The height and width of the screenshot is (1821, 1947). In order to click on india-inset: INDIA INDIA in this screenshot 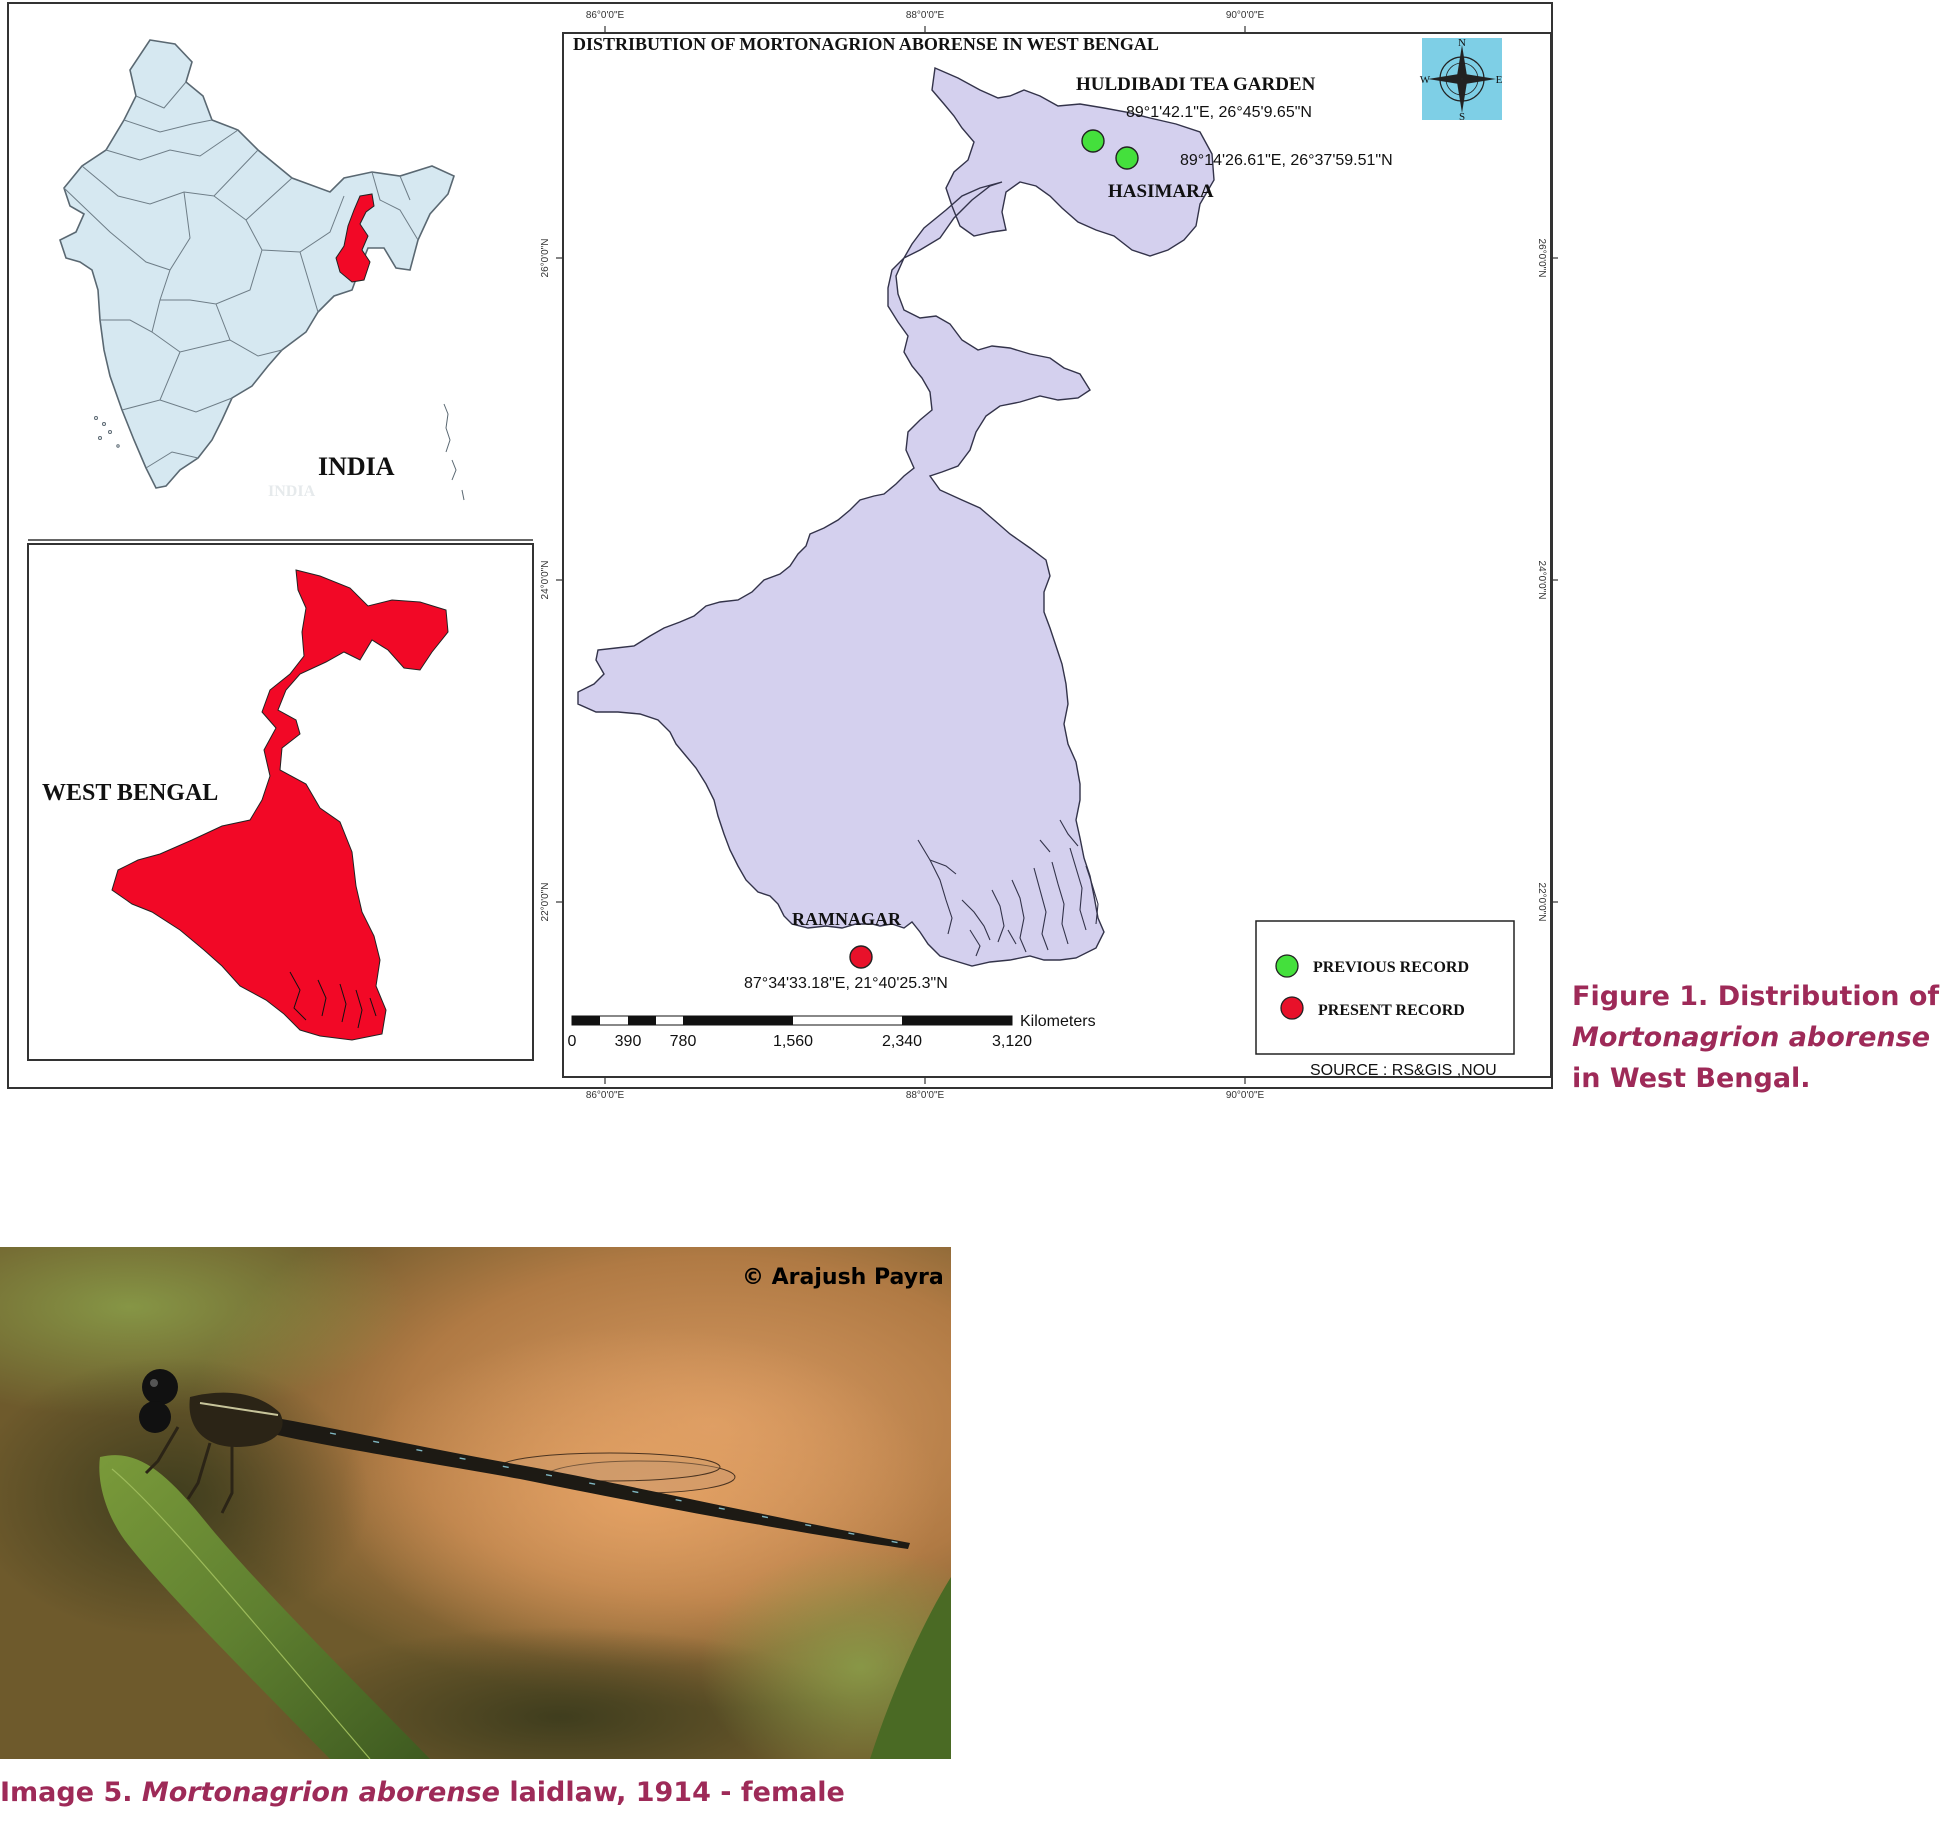, I will do `click(262, 270)`.